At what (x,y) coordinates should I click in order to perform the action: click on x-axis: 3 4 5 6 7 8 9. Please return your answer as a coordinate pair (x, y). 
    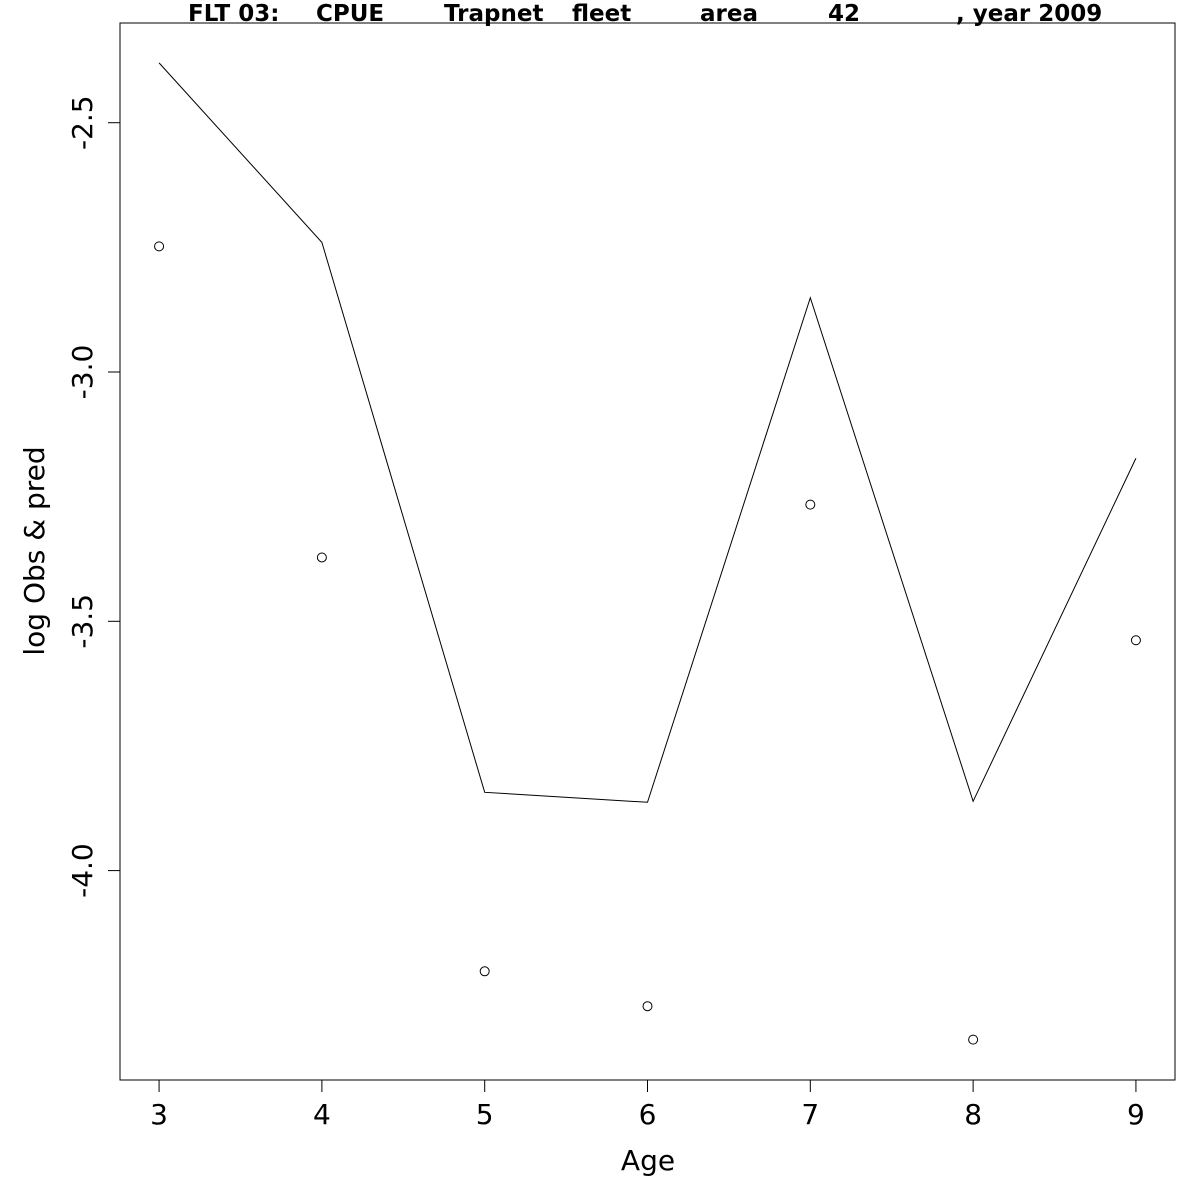
    Looking at the image, I should click on (647, 1105).